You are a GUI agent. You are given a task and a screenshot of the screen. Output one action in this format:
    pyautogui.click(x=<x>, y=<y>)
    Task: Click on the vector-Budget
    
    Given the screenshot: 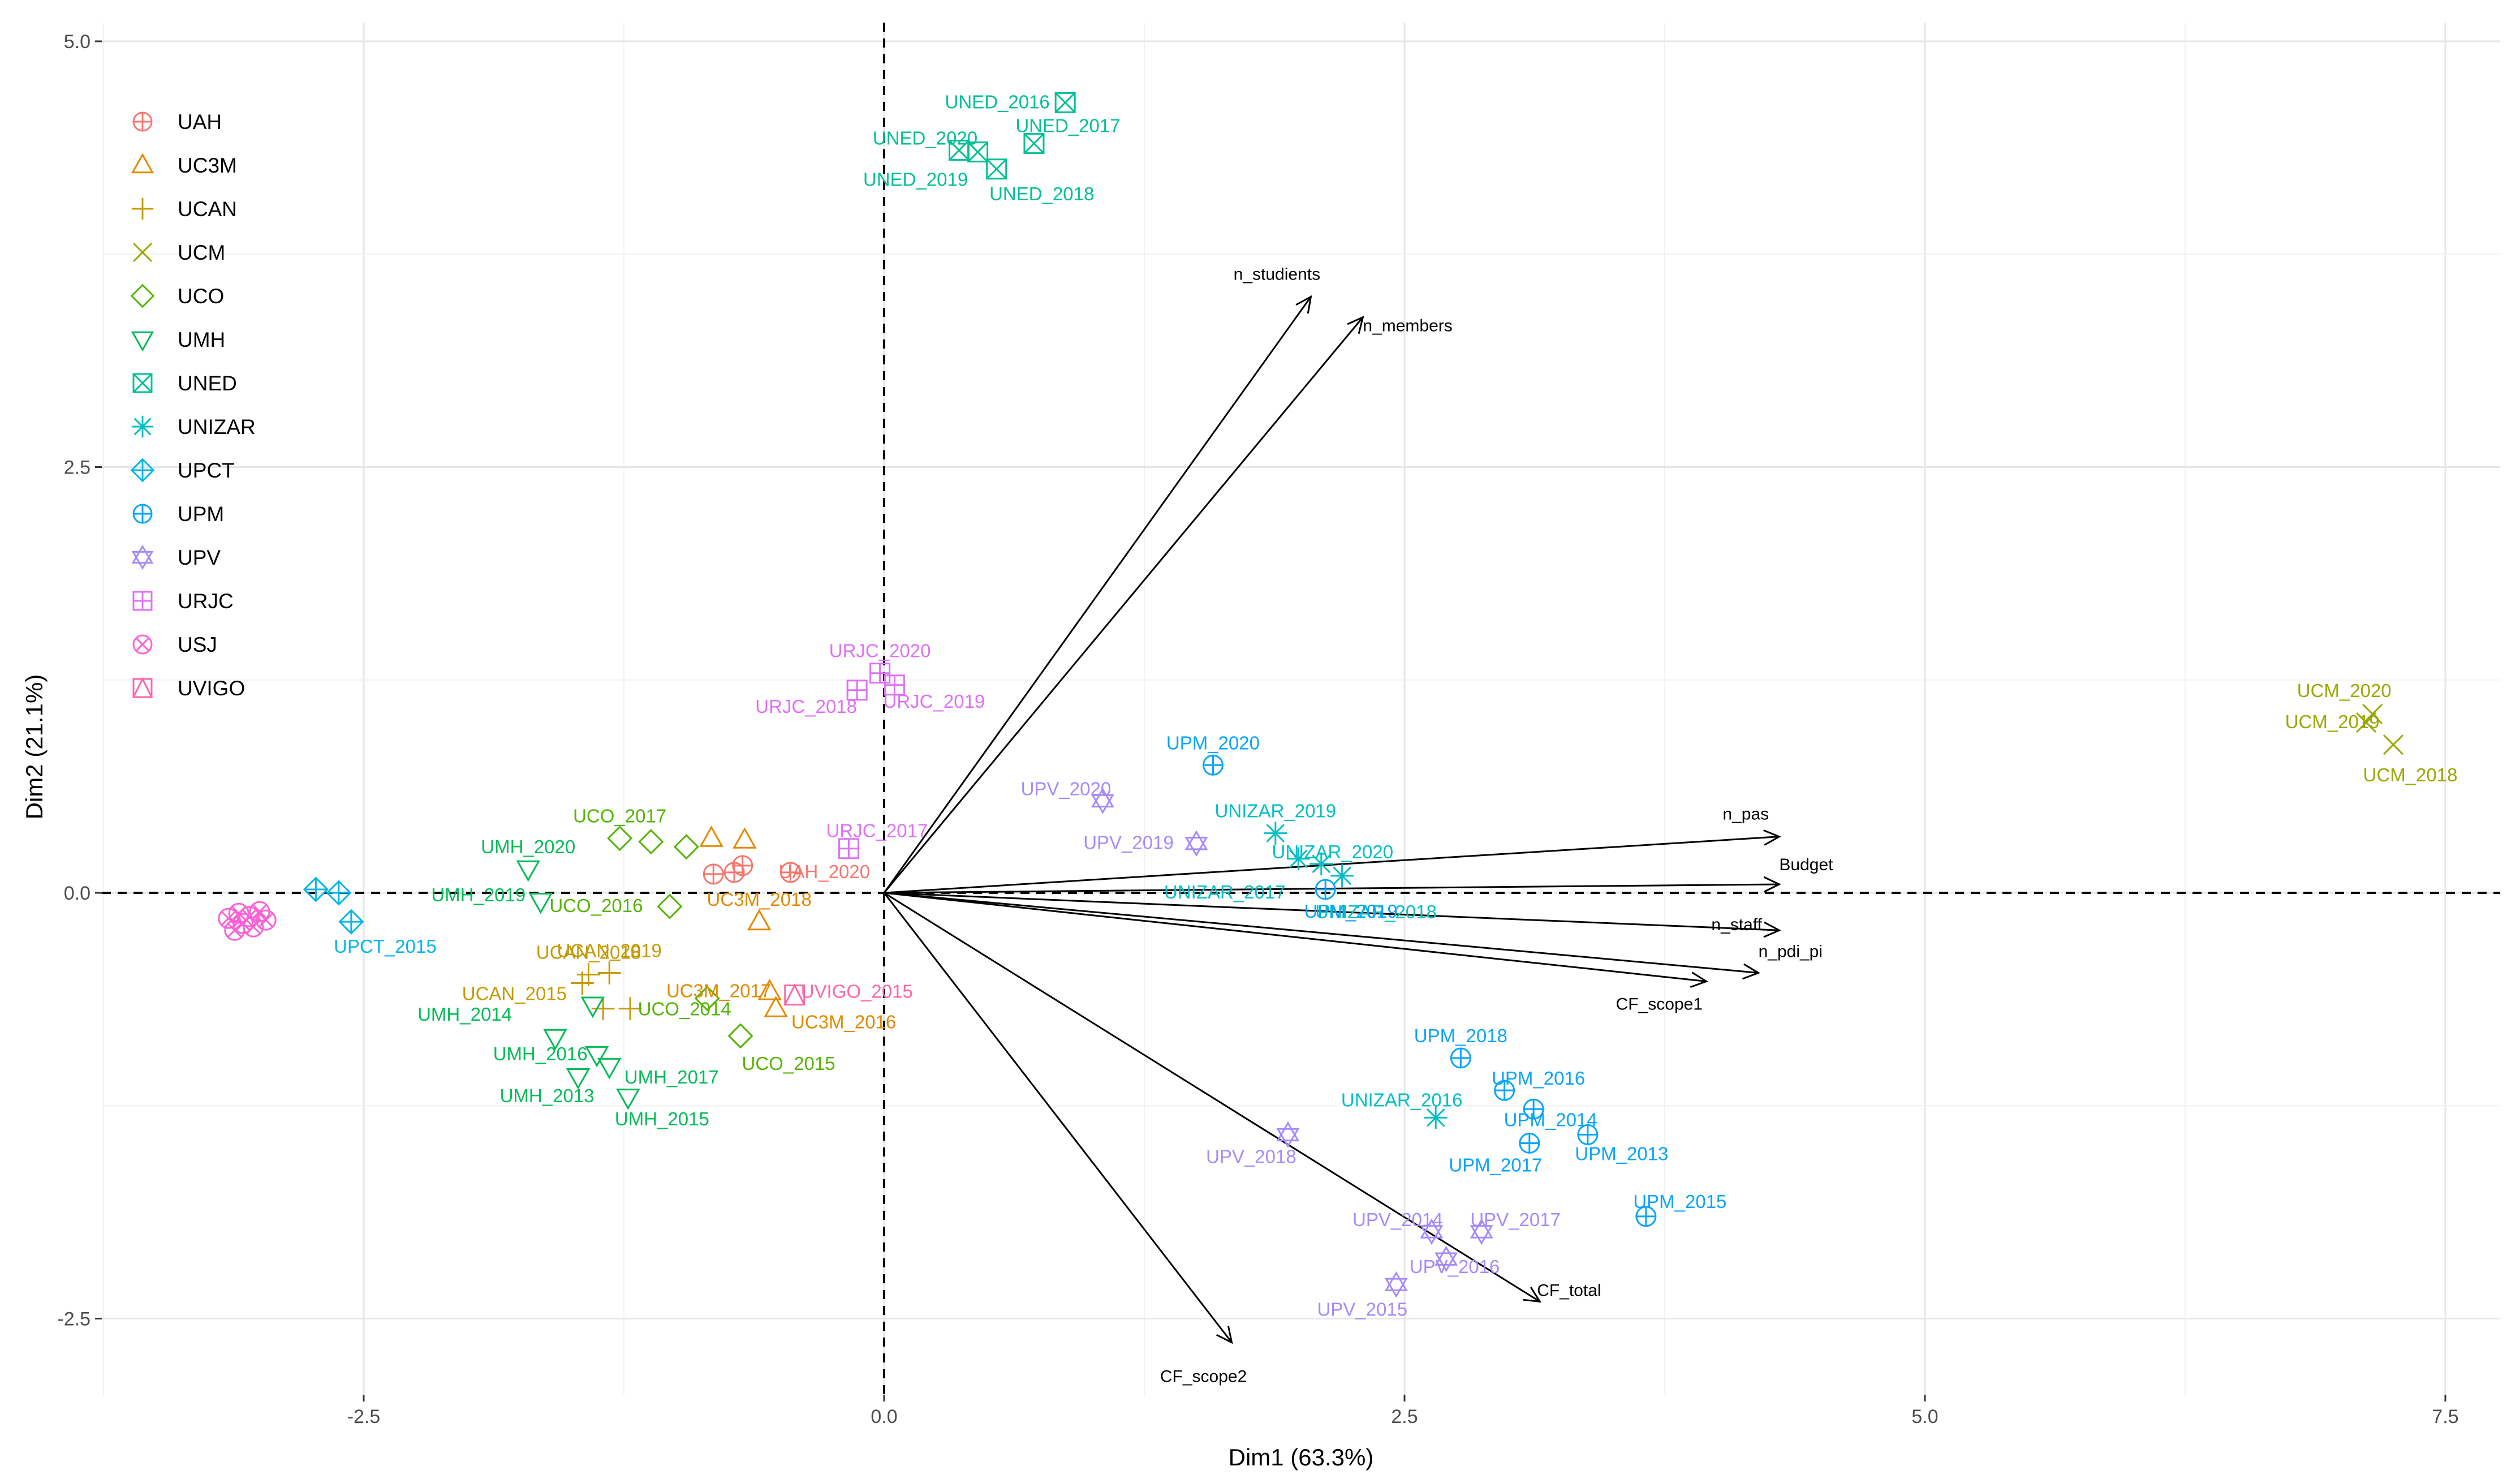 What is the action you would take?
    pyautogui.click(x=1332, y=888)
    